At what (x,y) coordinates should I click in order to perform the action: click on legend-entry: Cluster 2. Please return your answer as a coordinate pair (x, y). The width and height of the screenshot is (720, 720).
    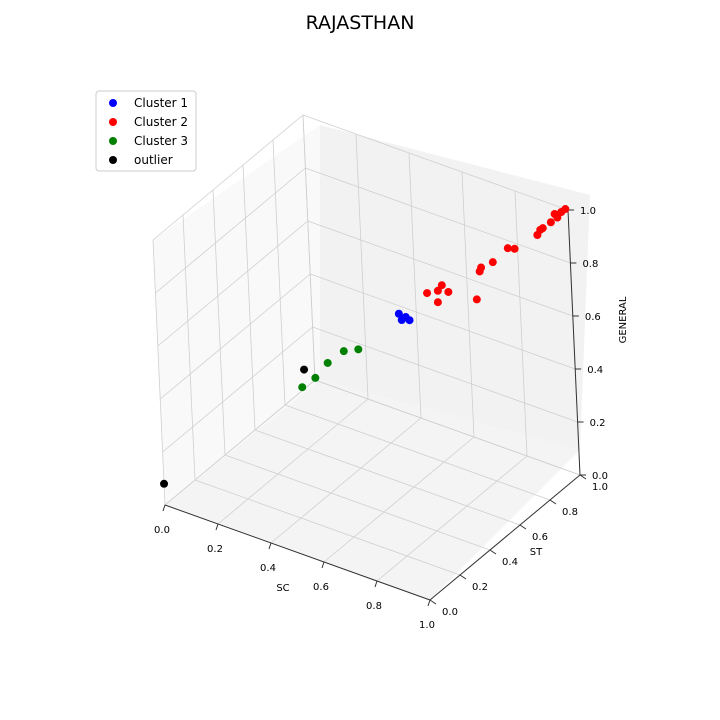
    Looking at the image, I should click on (161, 122).